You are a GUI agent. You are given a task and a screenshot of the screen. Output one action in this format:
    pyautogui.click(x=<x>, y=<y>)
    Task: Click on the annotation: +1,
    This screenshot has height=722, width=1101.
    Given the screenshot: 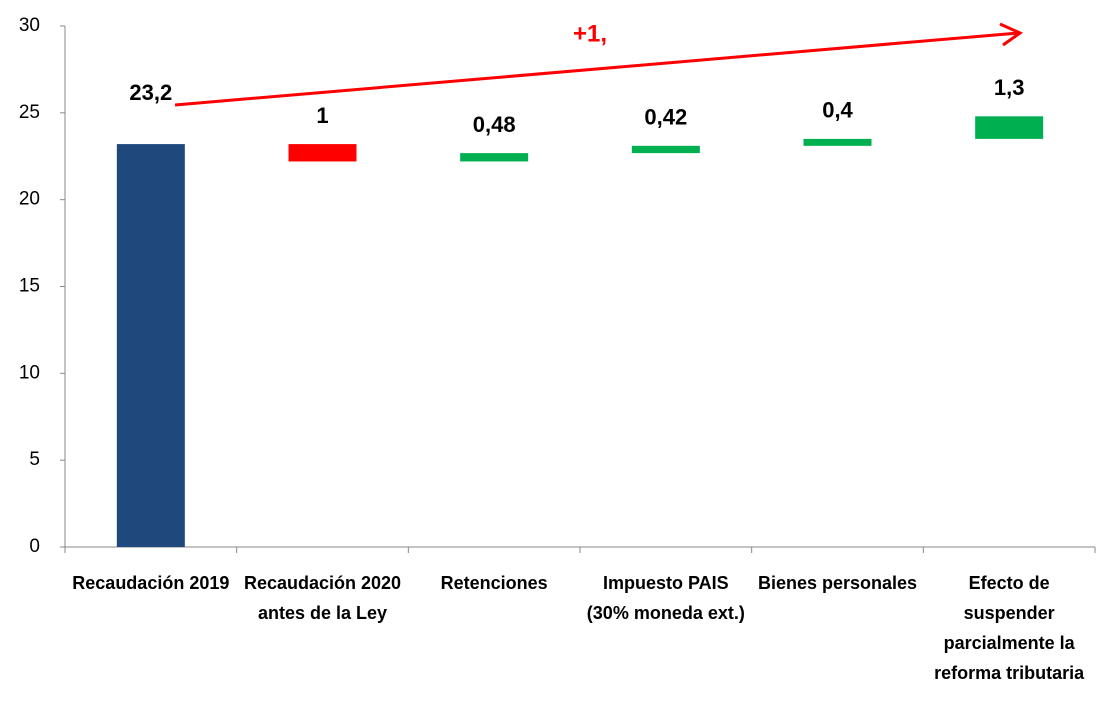 What is the action you would take?
    pyautogui.click(x=590, y=33)
    